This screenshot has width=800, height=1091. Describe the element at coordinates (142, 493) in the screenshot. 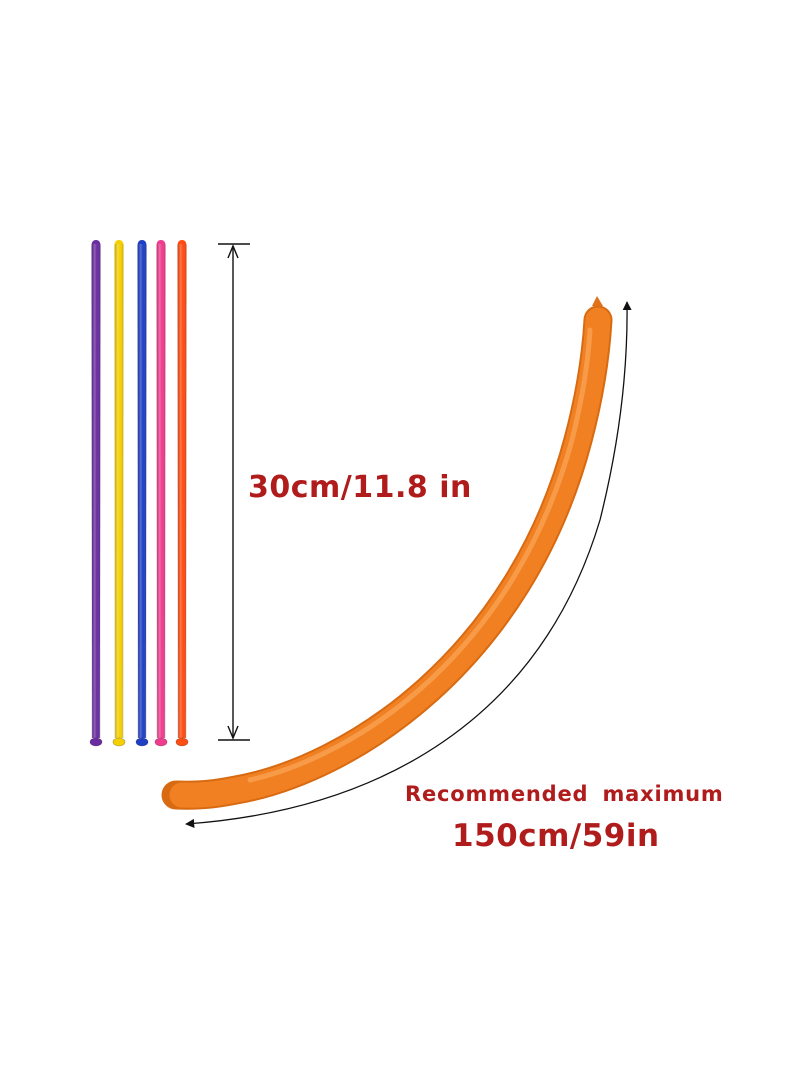

I see `uninflated-balloon-blue` at that location.